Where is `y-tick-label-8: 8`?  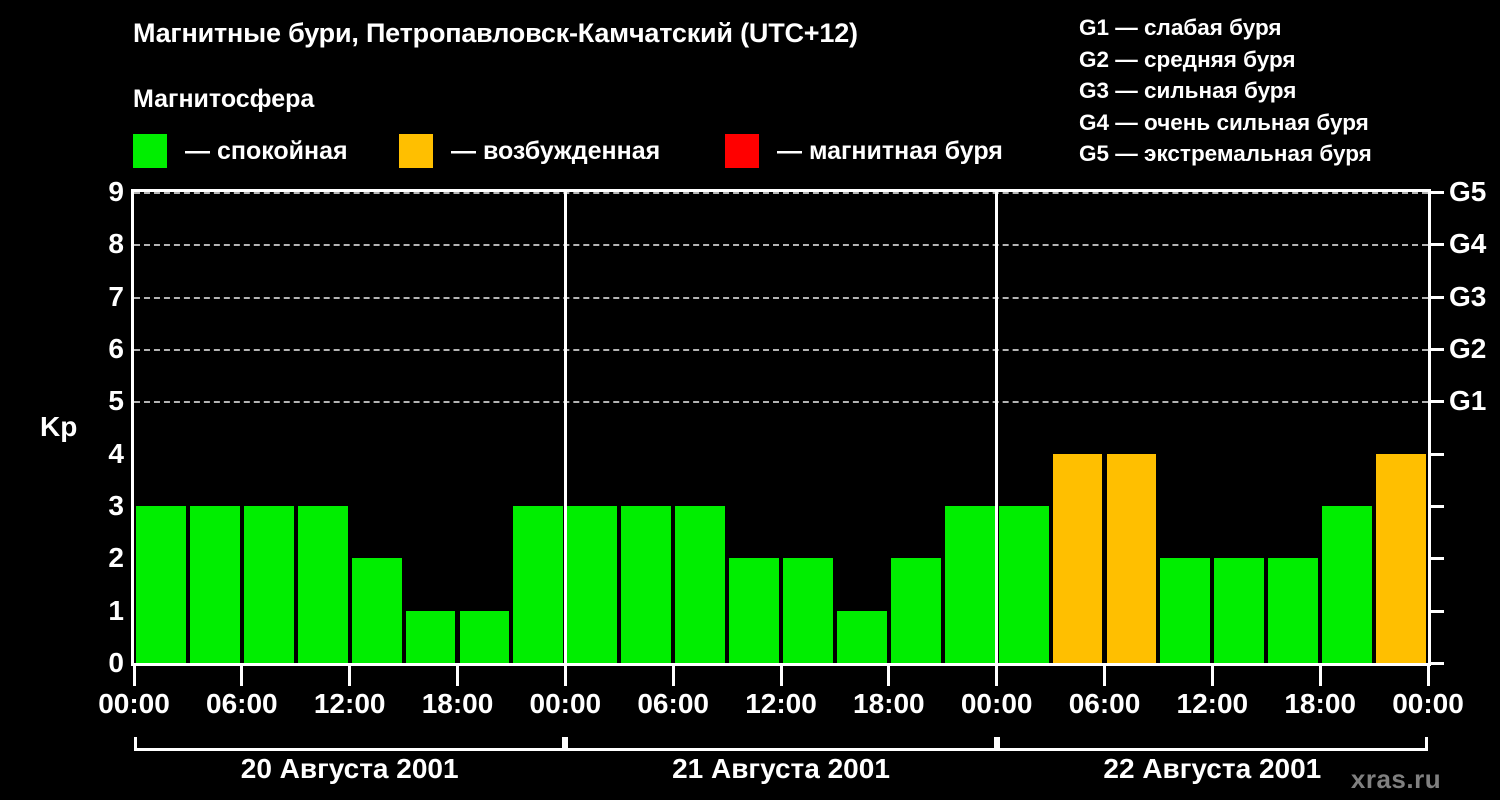 y-tick-label-8: 8 is located at coordinates (116, 244).